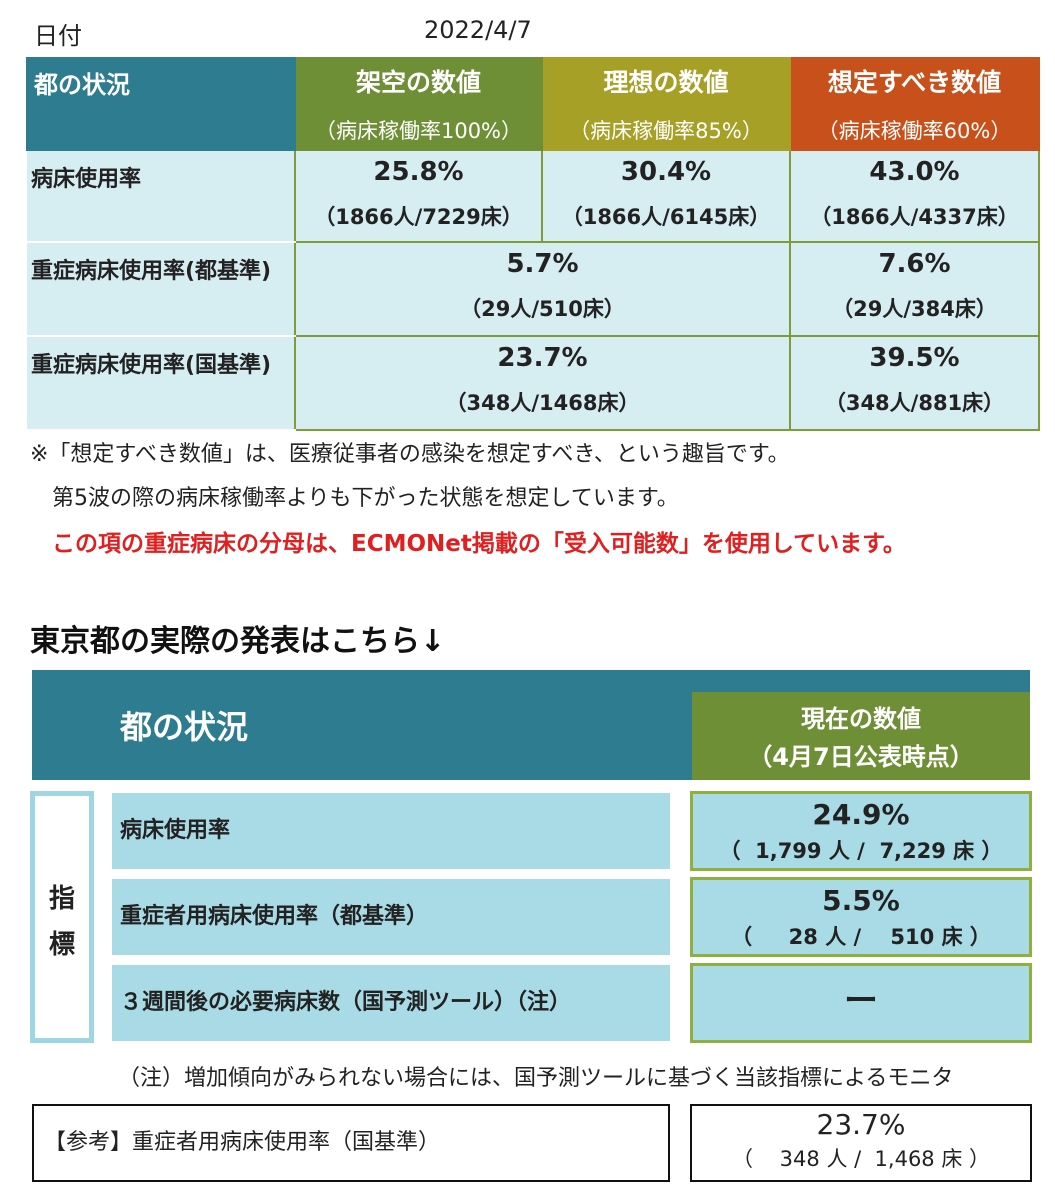 This screenshot has height=1200, width=1055. I want to click on row-label: 病床使用率, so click(161, 196).